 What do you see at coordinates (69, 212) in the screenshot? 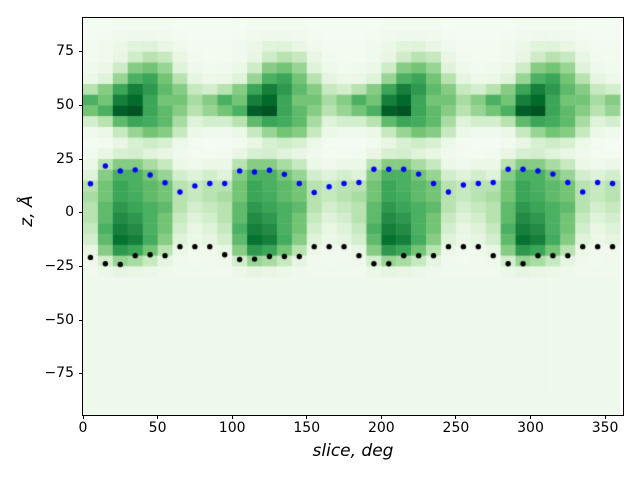
I see `y-tick-label: 0` at bounding box center [69, 212].